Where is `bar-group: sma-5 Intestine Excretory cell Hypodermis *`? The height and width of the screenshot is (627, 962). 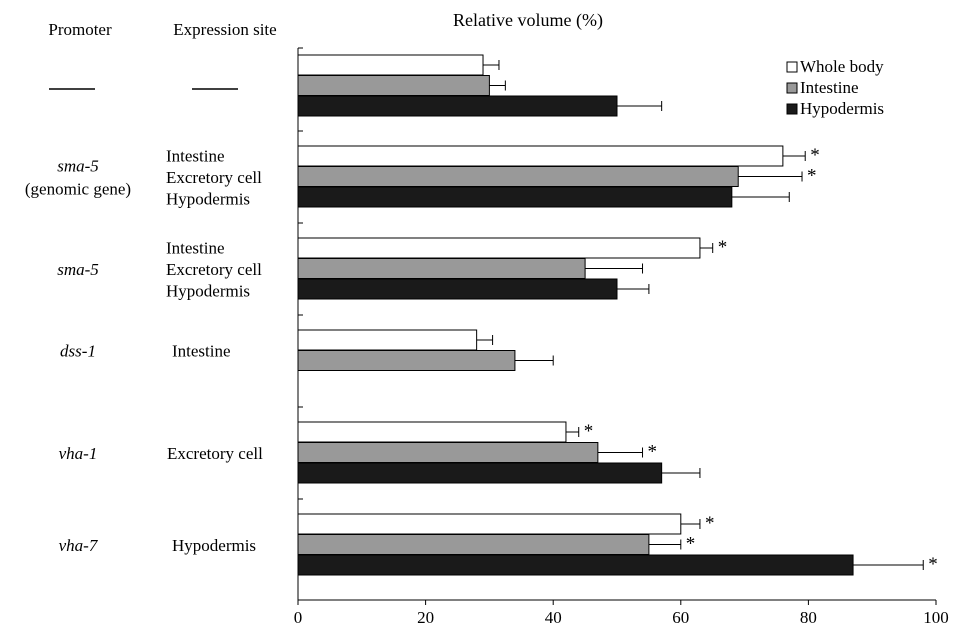 bar-group: sma-5 Intestine Excretory cell Hypodermis * is located at coordinates (392, 268).